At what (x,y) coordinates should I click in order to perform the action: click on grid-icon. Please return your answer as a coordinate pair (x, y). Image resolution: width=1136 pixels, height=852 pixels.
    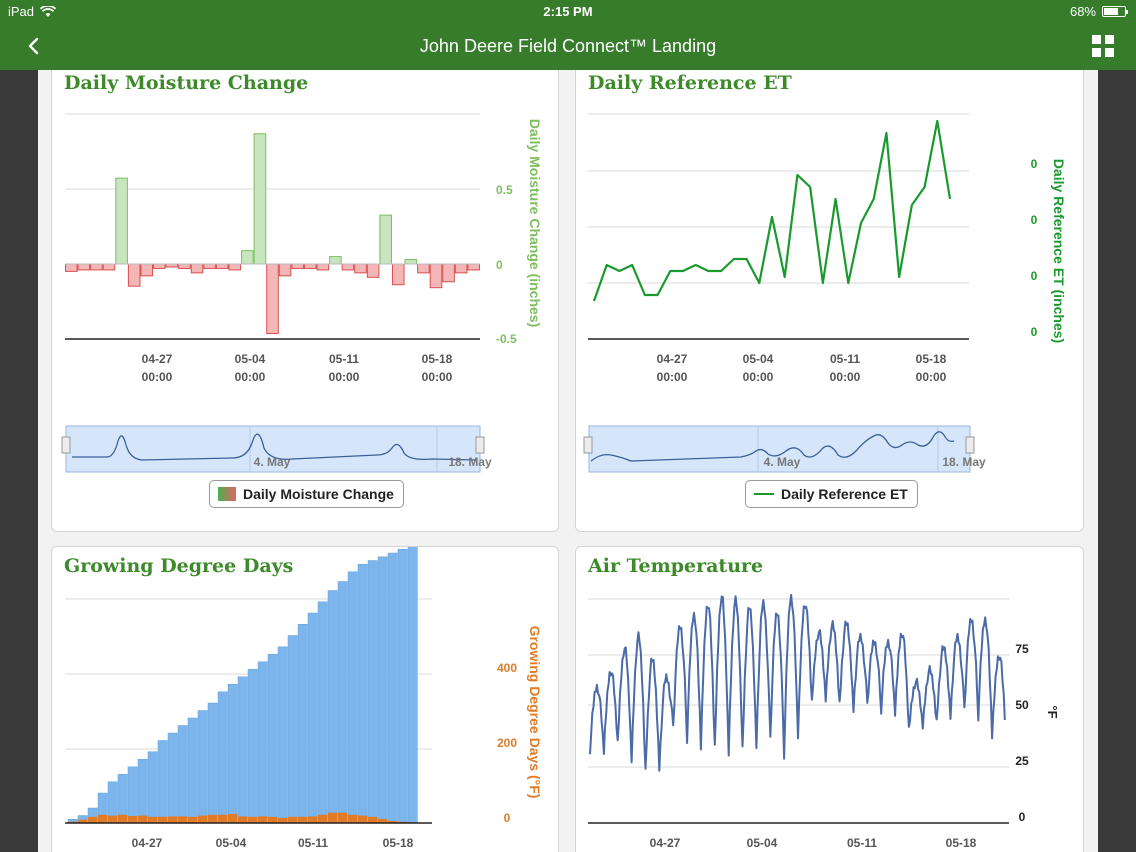
    Looking at the image, I should click on (1103, 46).